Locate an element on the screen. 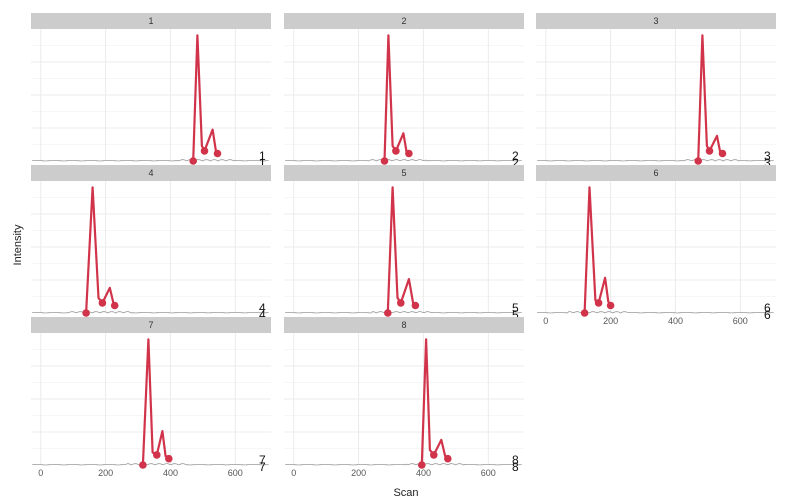 The height and width of the screenshot is (504, 792). facet-strip-label: 1 is located at coordinates (150, 21).